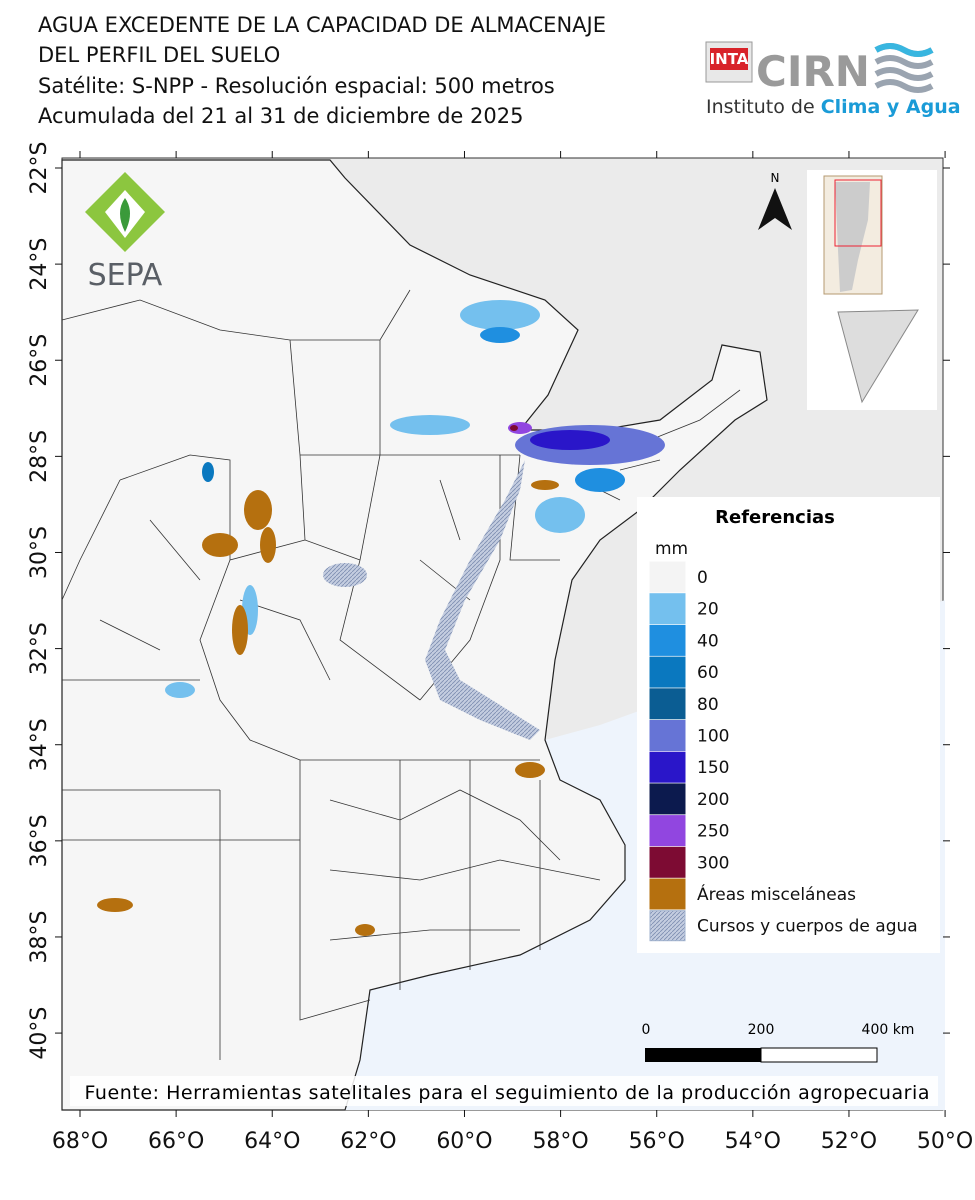  I want to click on legend-title: Referencias, so click(775, 517).